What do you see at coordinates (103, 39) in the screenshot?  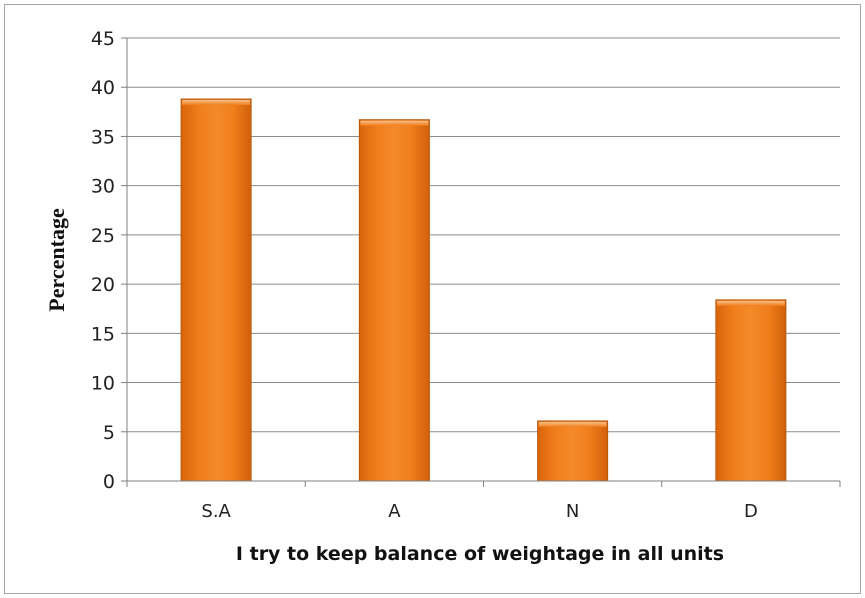 I see `y-tick-label: 45` at bounding box center [103, 39].